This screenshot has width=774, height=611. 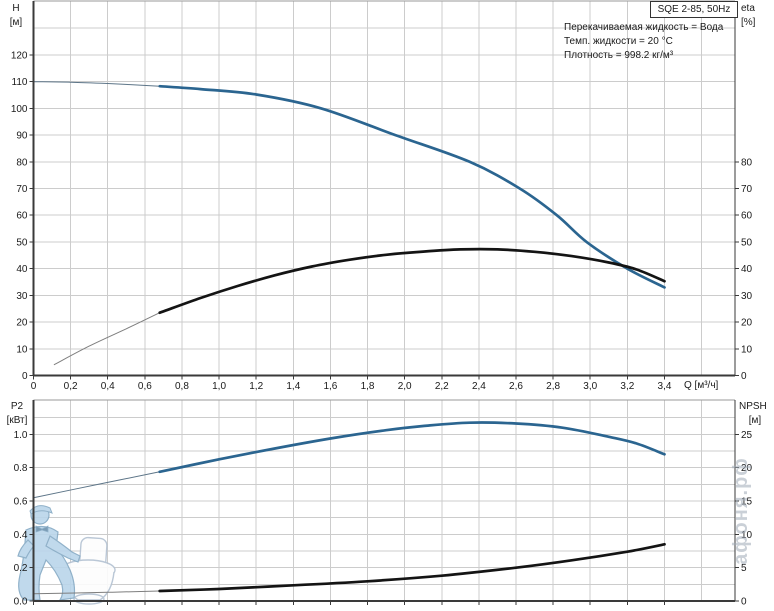 I want to click on fluid-info-line: Перекачиваемая жидкость = Вода, so click(x=644, y=27).